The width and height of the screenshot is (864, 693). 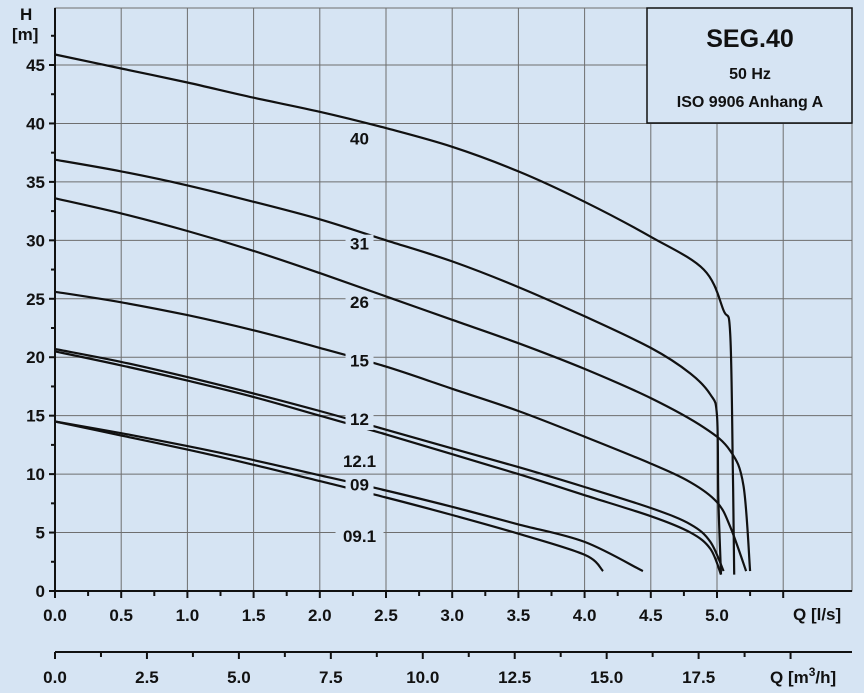 What do you see at coordinates (606, 677) in the screenshot?
I see `x2-tick-label: 15.0` at bounding box center [606, 677].